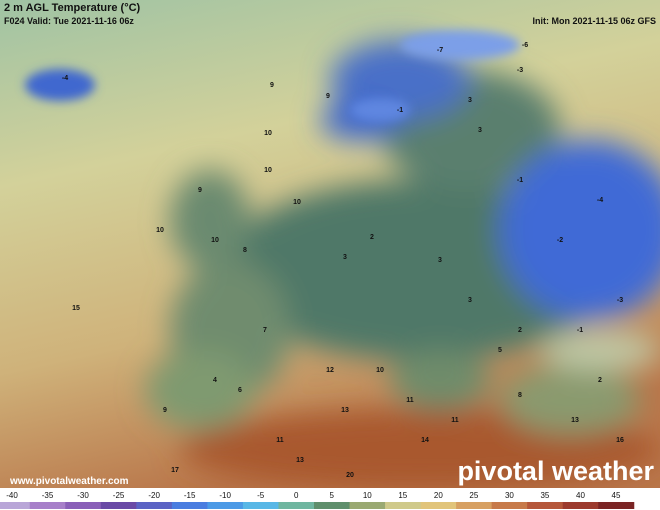 Image resolution: width=660 pixels, height=510 pixels. What do you see at coordinates (69, 481) in the screenshot?
I see `website: www.pivotalweather.com` at bounding box center [69, 481].